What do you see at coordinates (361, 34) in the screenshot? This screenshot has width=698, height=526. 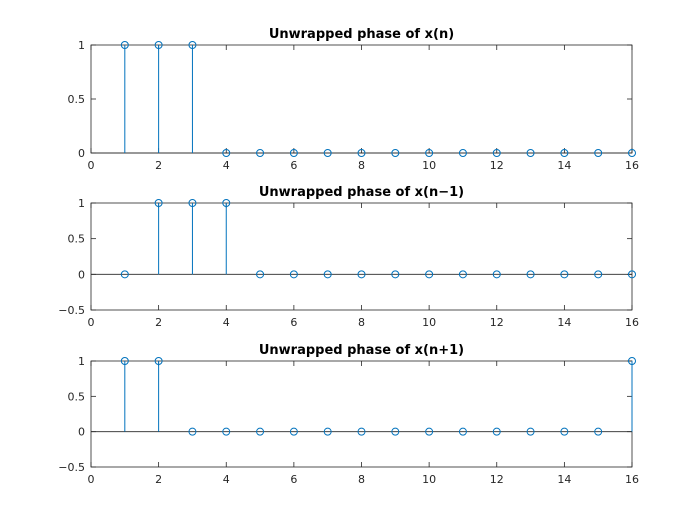 I see `subplot-title: Unwrapped phase of x(n)` at bounding box center [361, 34].